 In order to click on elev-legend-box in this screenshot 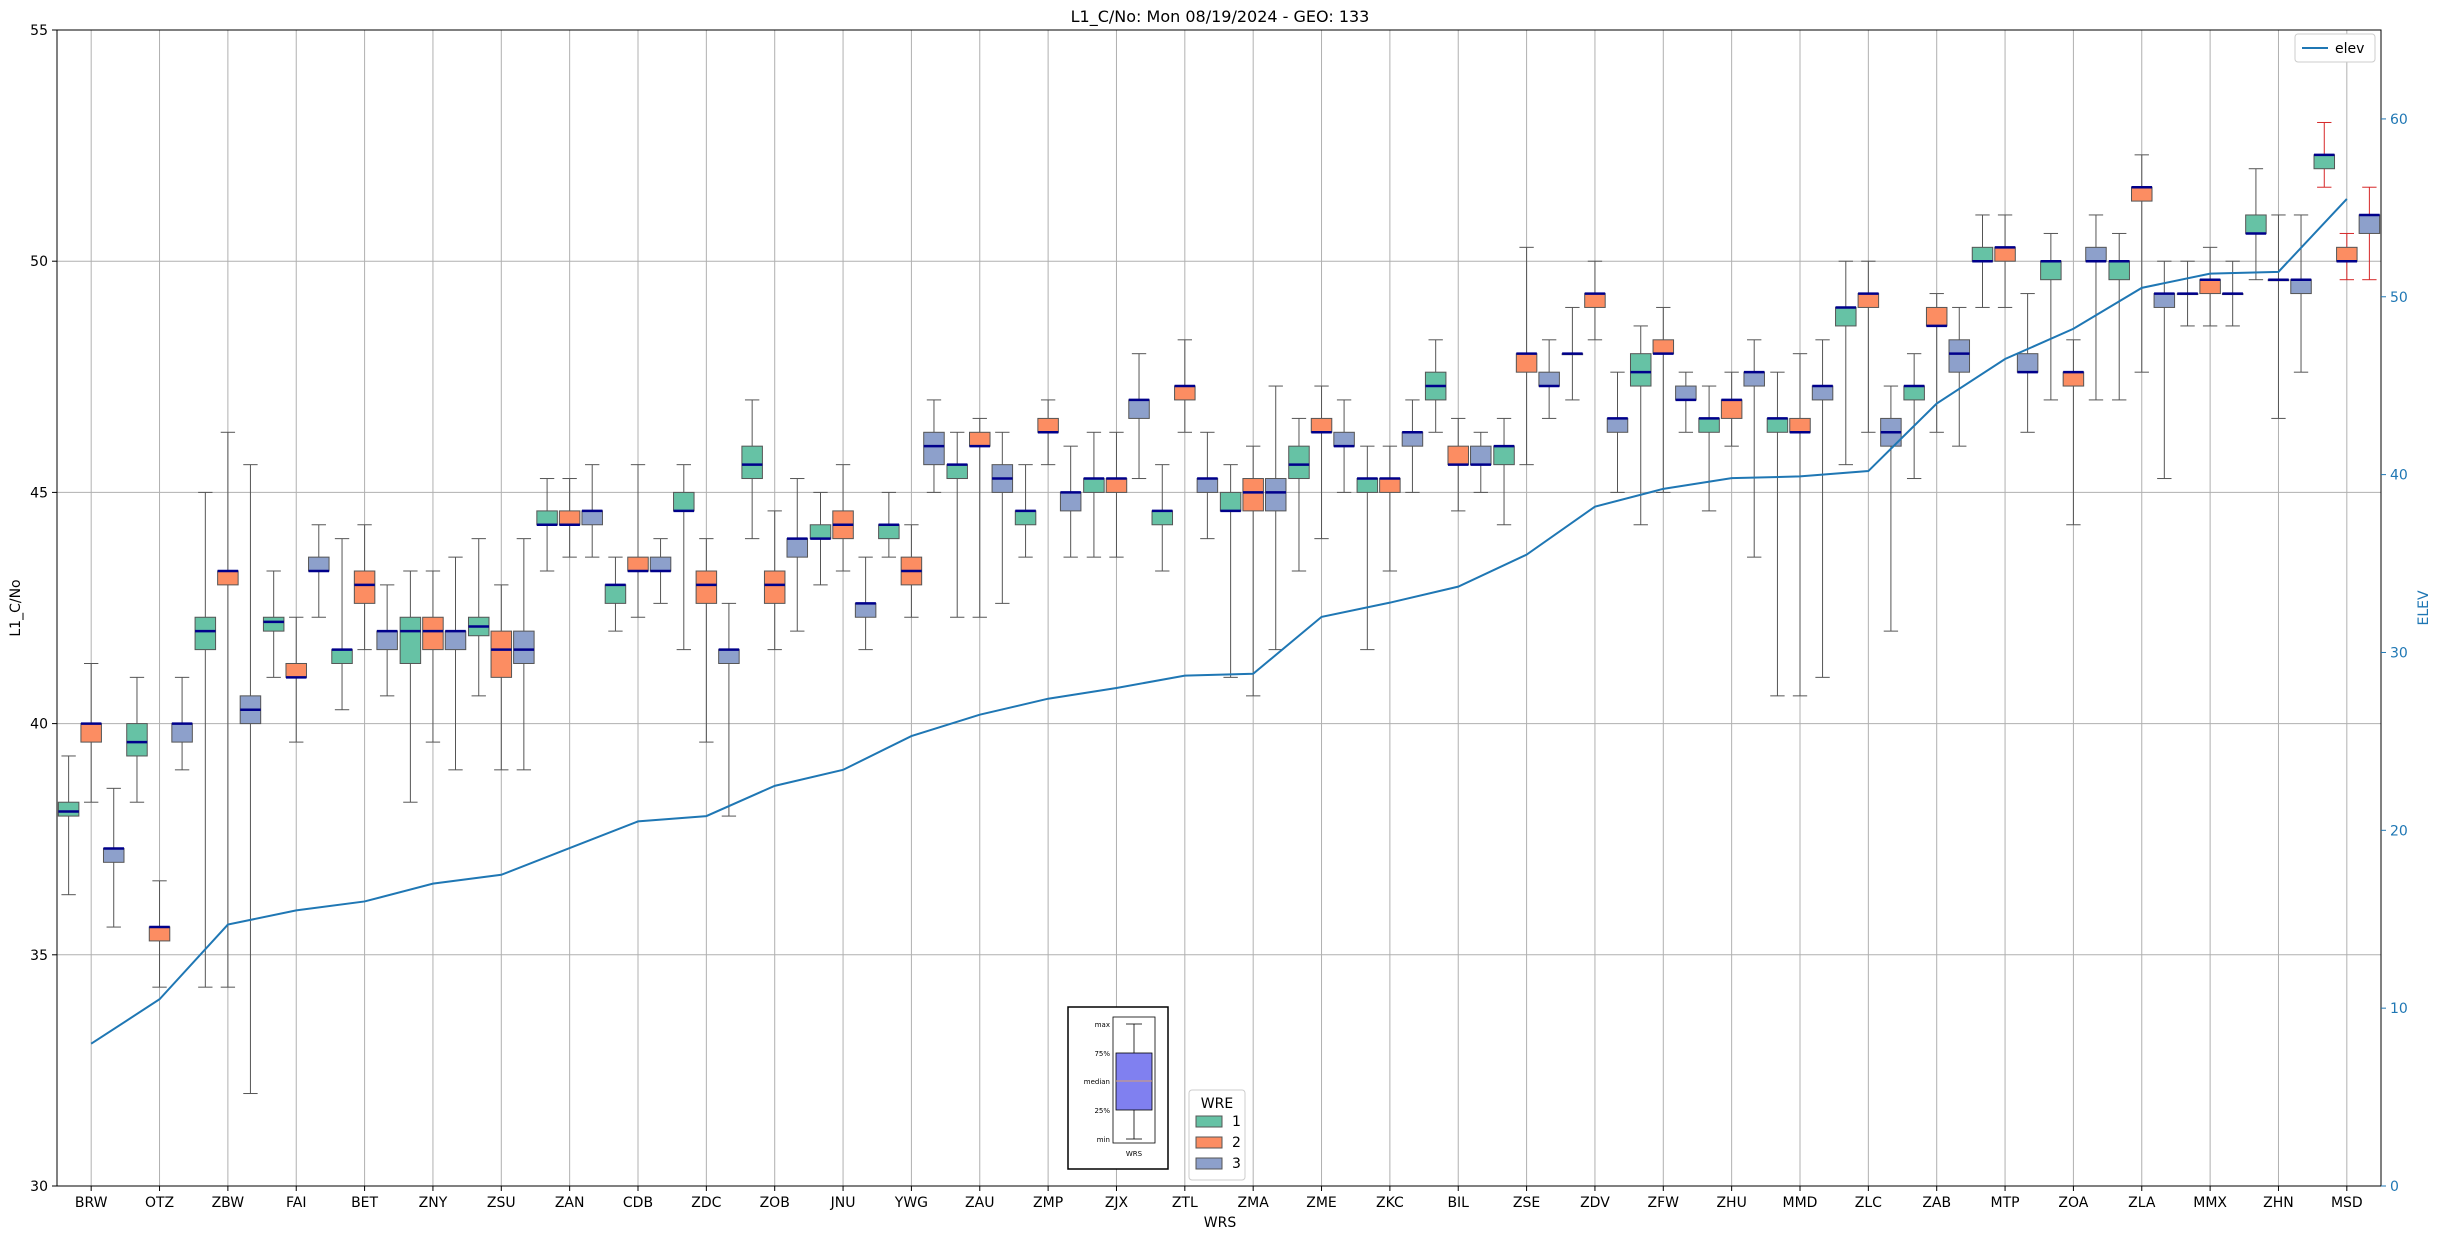, I will do `click(2335, 48)`.